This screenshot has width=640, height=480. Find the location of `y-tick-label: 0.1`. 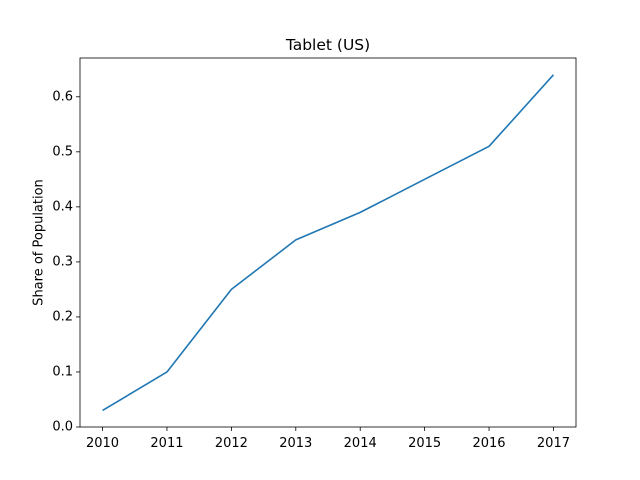

y-tick-label: 0.1 is located at coordinates (62, 371).